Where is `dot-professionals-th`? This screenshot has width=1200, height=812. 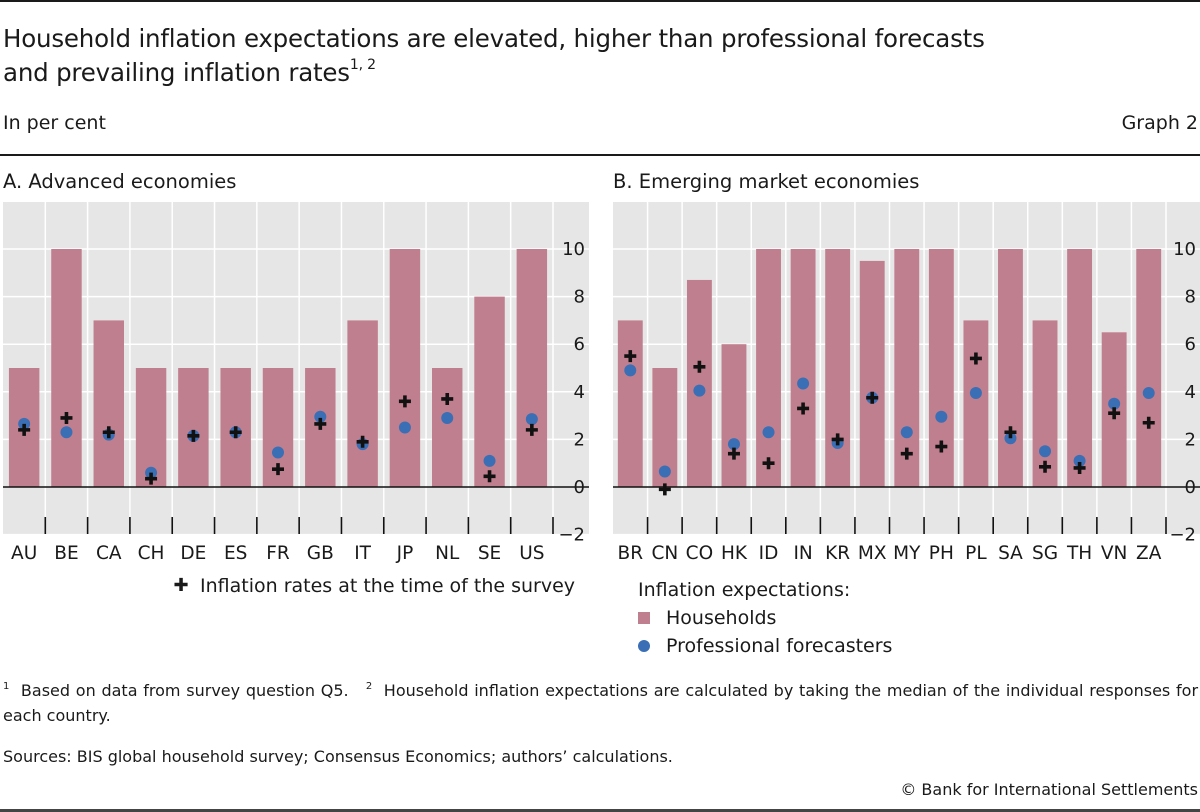
dot-professionals-th is located at coordinates (1079, 460).